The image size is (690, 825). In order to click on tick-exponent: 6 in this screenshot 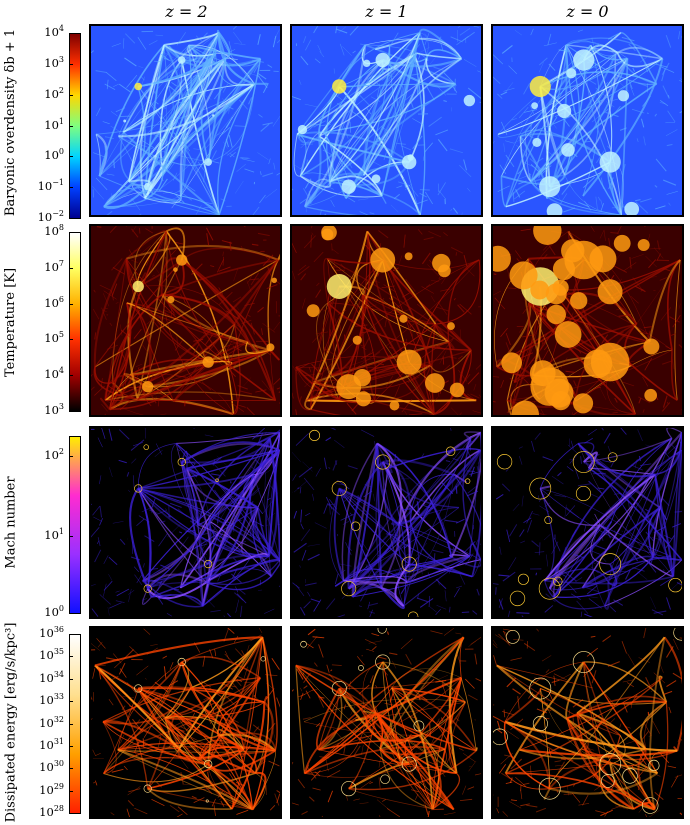, I will do `click(61, 299)`.